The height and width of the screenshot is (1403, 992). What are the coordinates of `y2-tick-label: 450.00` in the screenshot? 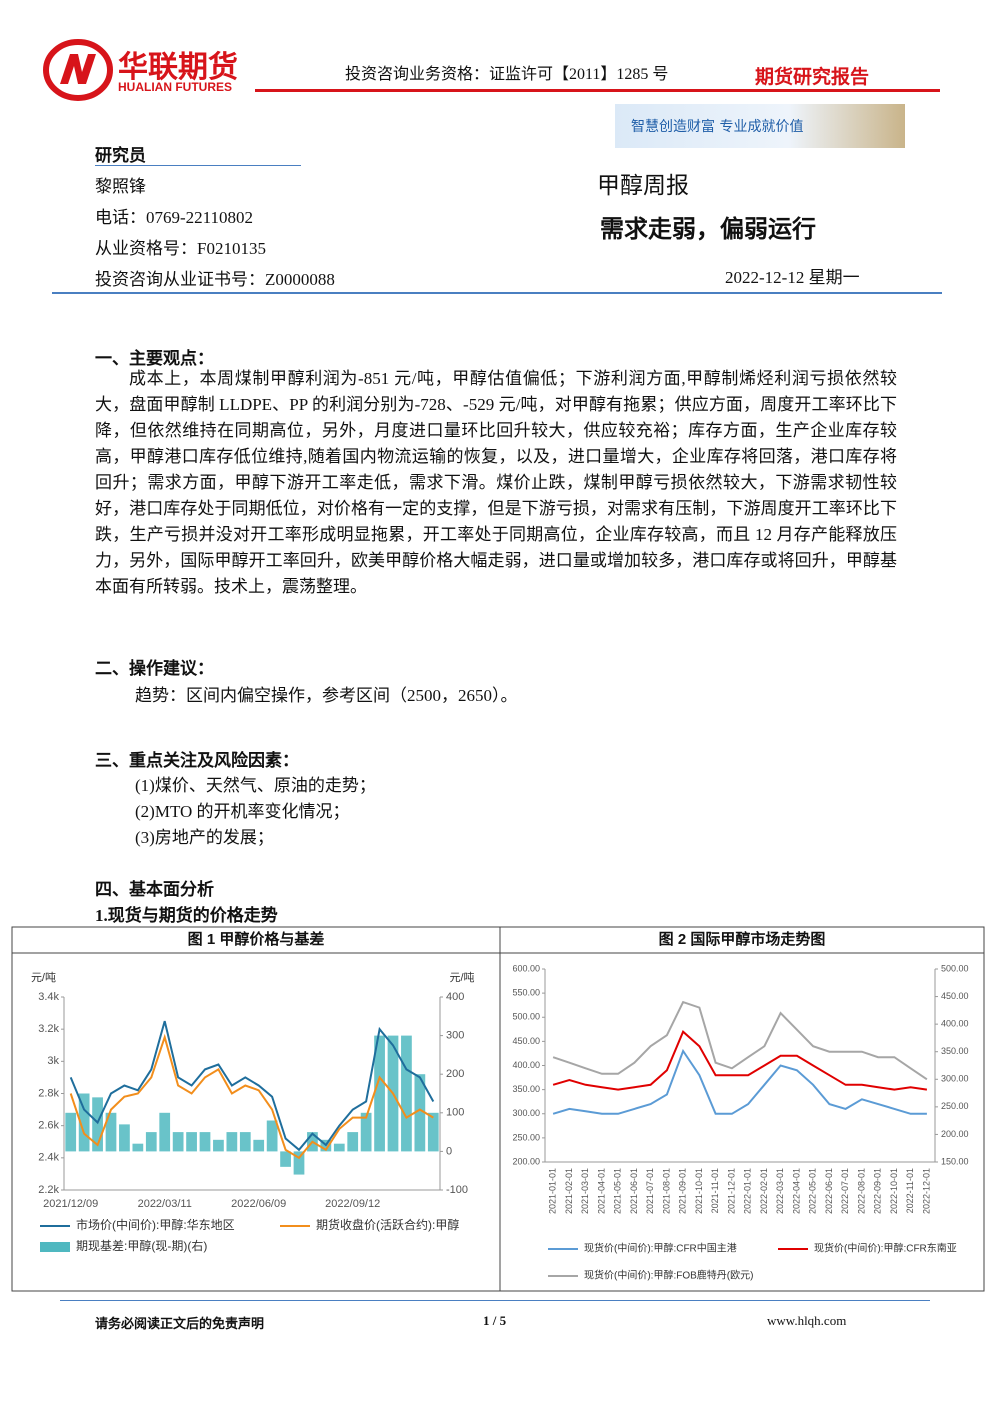 It's located at (955, 996).